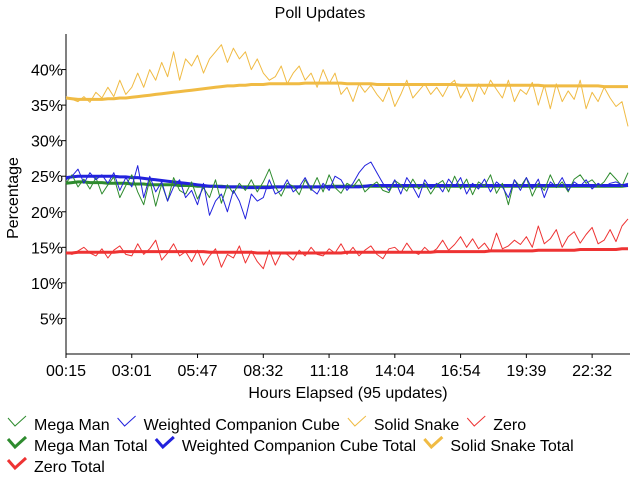  What do you see at coordinates (47, 248) in the screenshot?
I see `y-tick-label: 15%` at bounding box center [47, 248].